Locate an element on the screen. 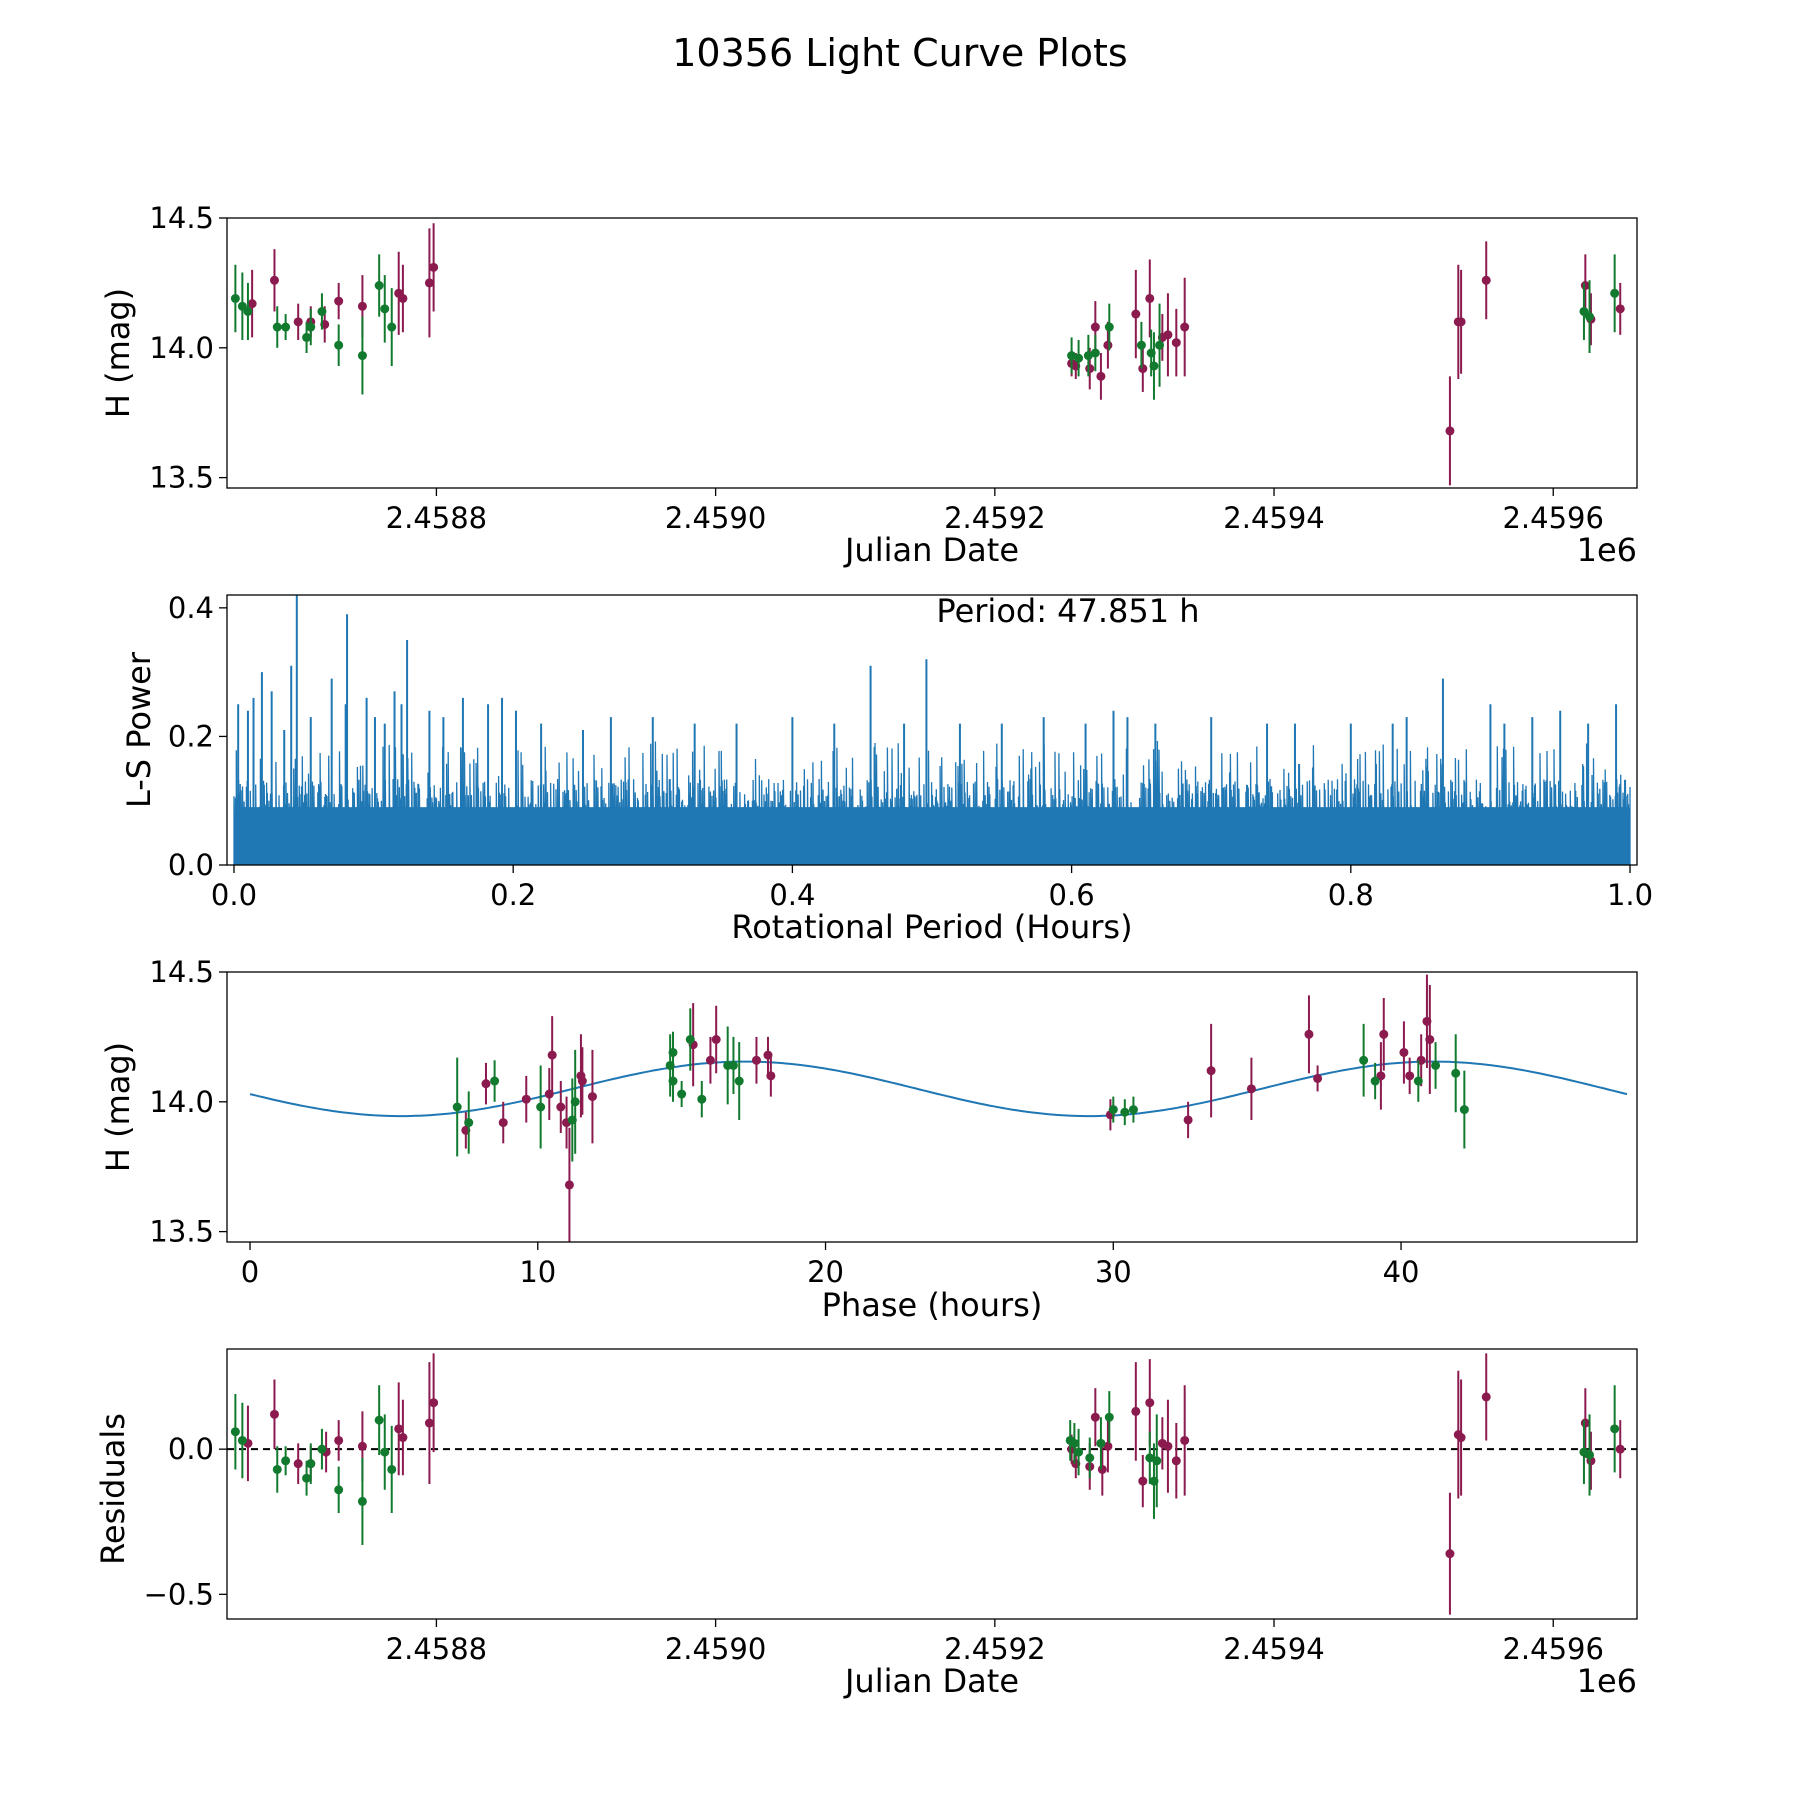 The width and height of the screenshot is (1800, 1800). residuals-y-tick-label: 0.0 is located at coordinates (191, 1449).